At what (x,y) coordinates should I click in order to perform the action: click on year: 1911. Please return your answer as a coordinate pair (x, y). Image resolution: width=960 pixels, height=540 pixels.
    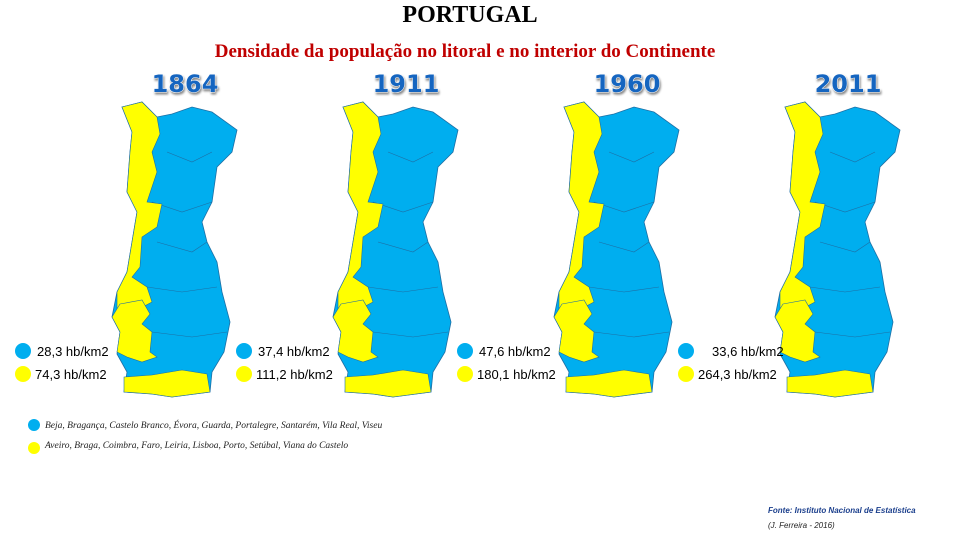
    Looking at the image, I should click on (406, 84).